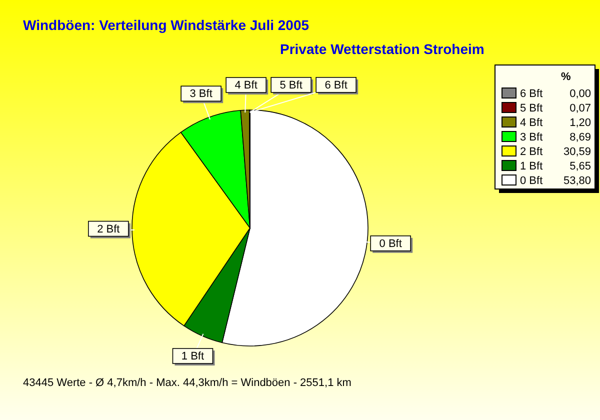  Describe the element at coordinates (577, 181) in the screenshot. I see `data-label: 53,80` at that location.